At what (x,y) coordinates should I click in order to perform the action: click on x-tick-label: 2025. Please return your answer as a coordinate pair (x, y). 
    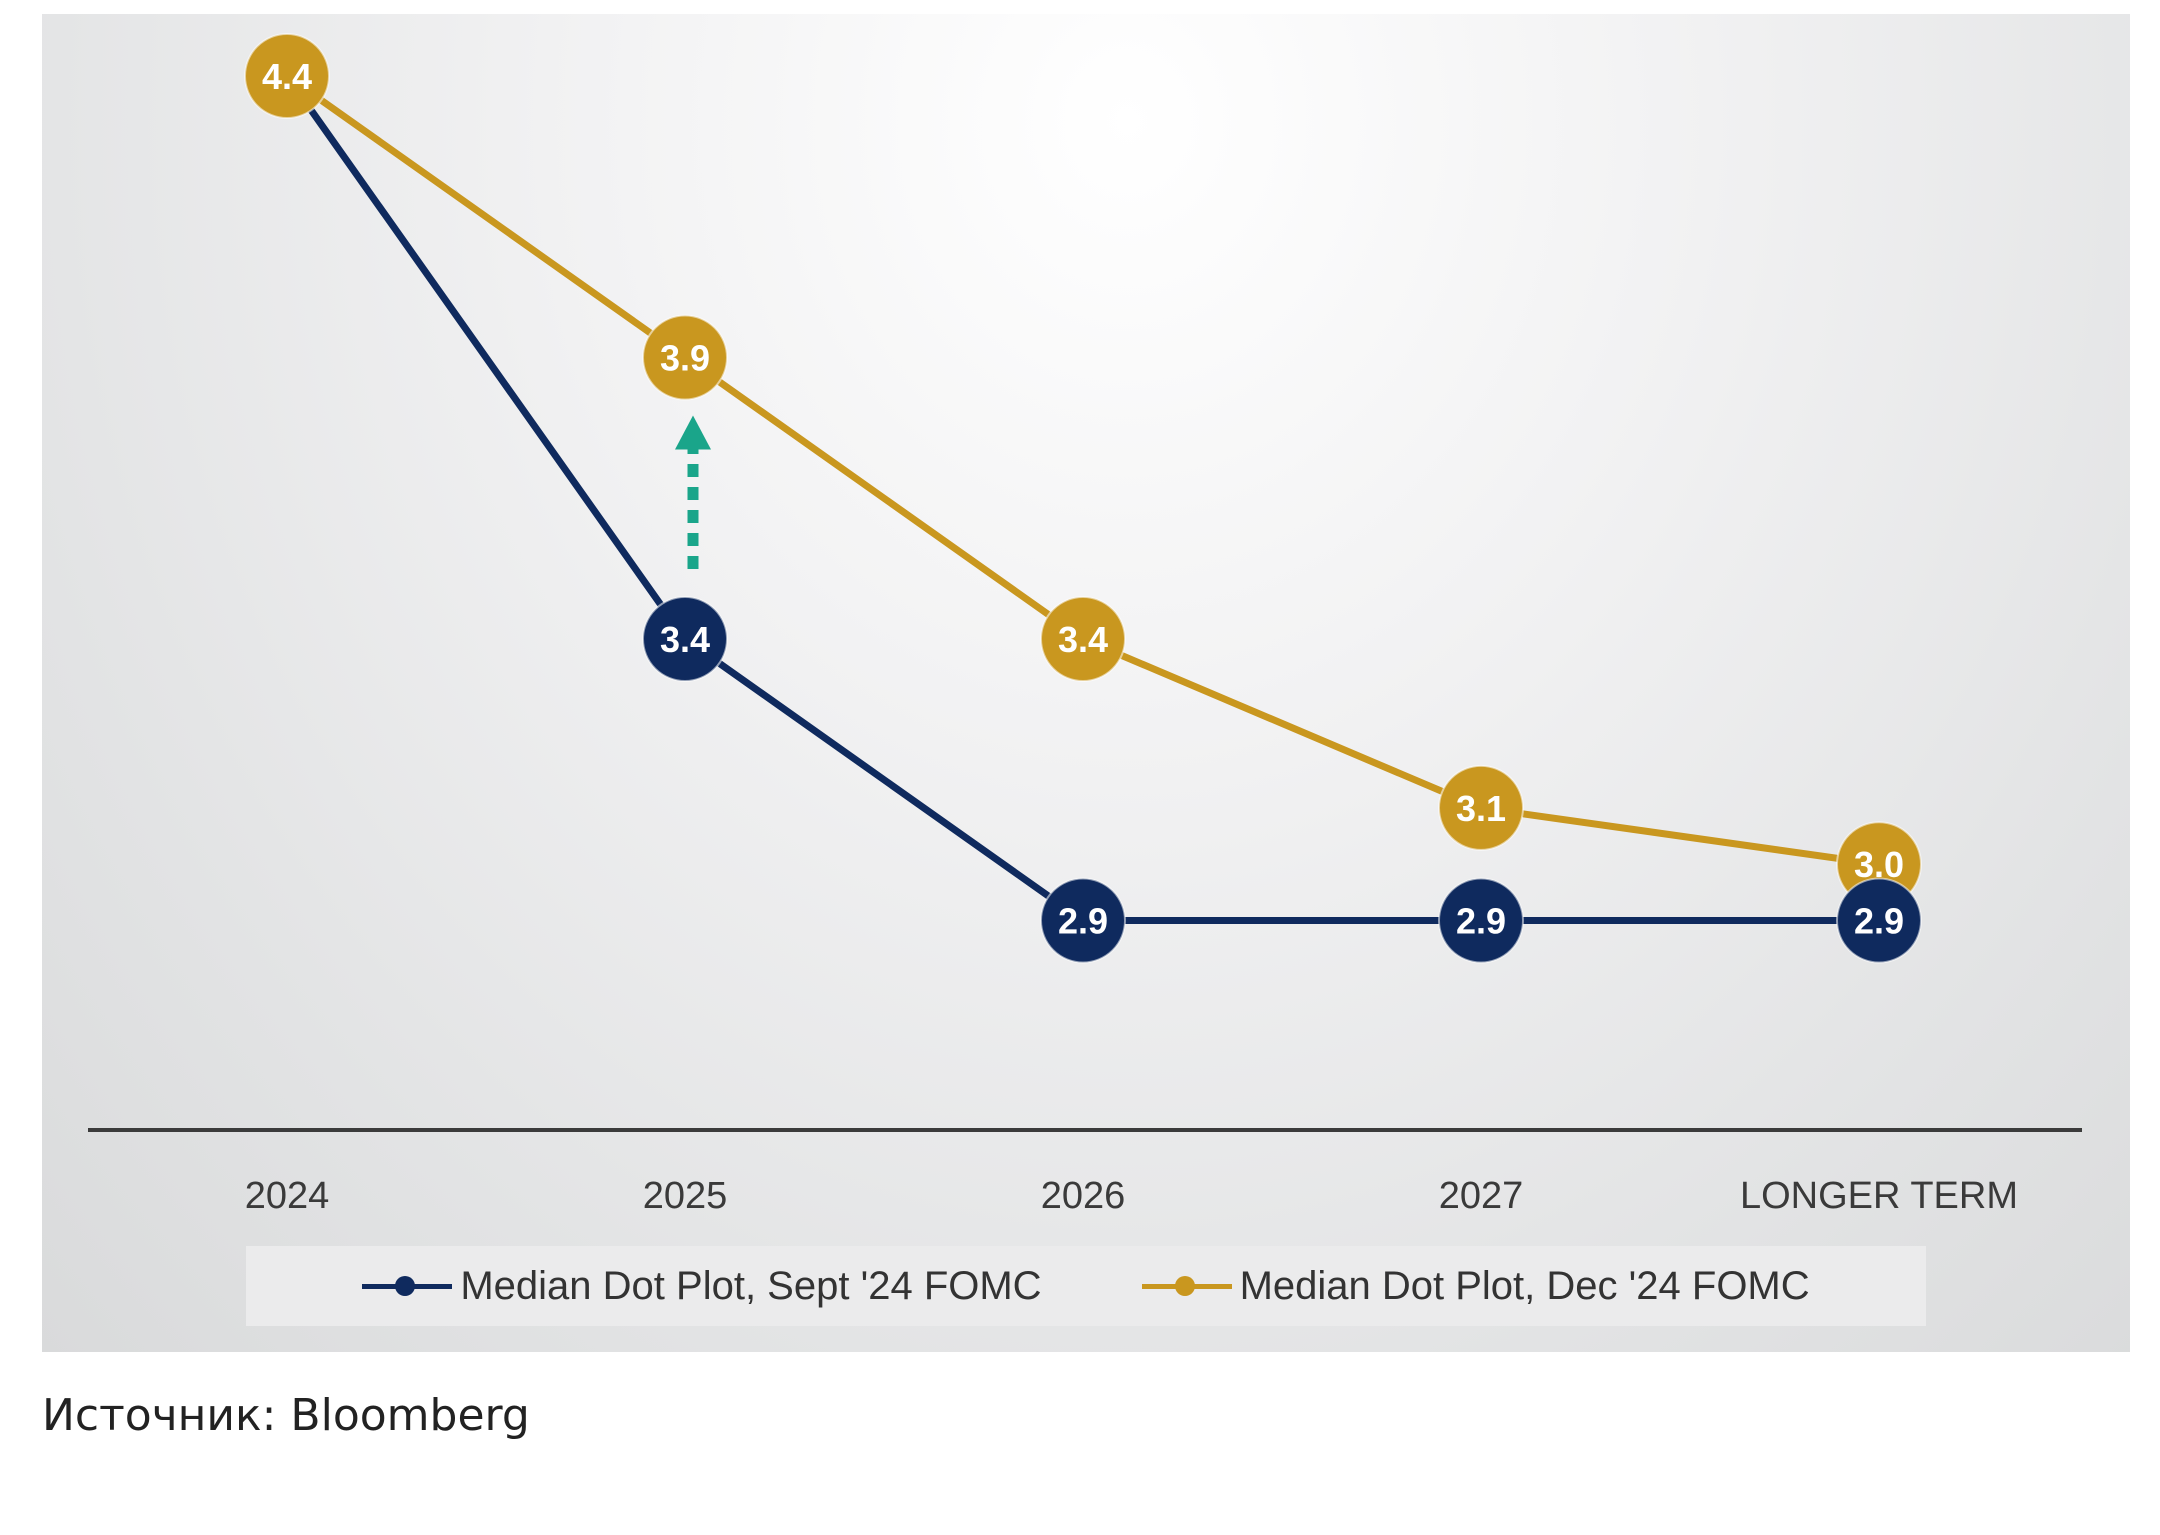
    Looking at the image, I should click on (685, 1196).